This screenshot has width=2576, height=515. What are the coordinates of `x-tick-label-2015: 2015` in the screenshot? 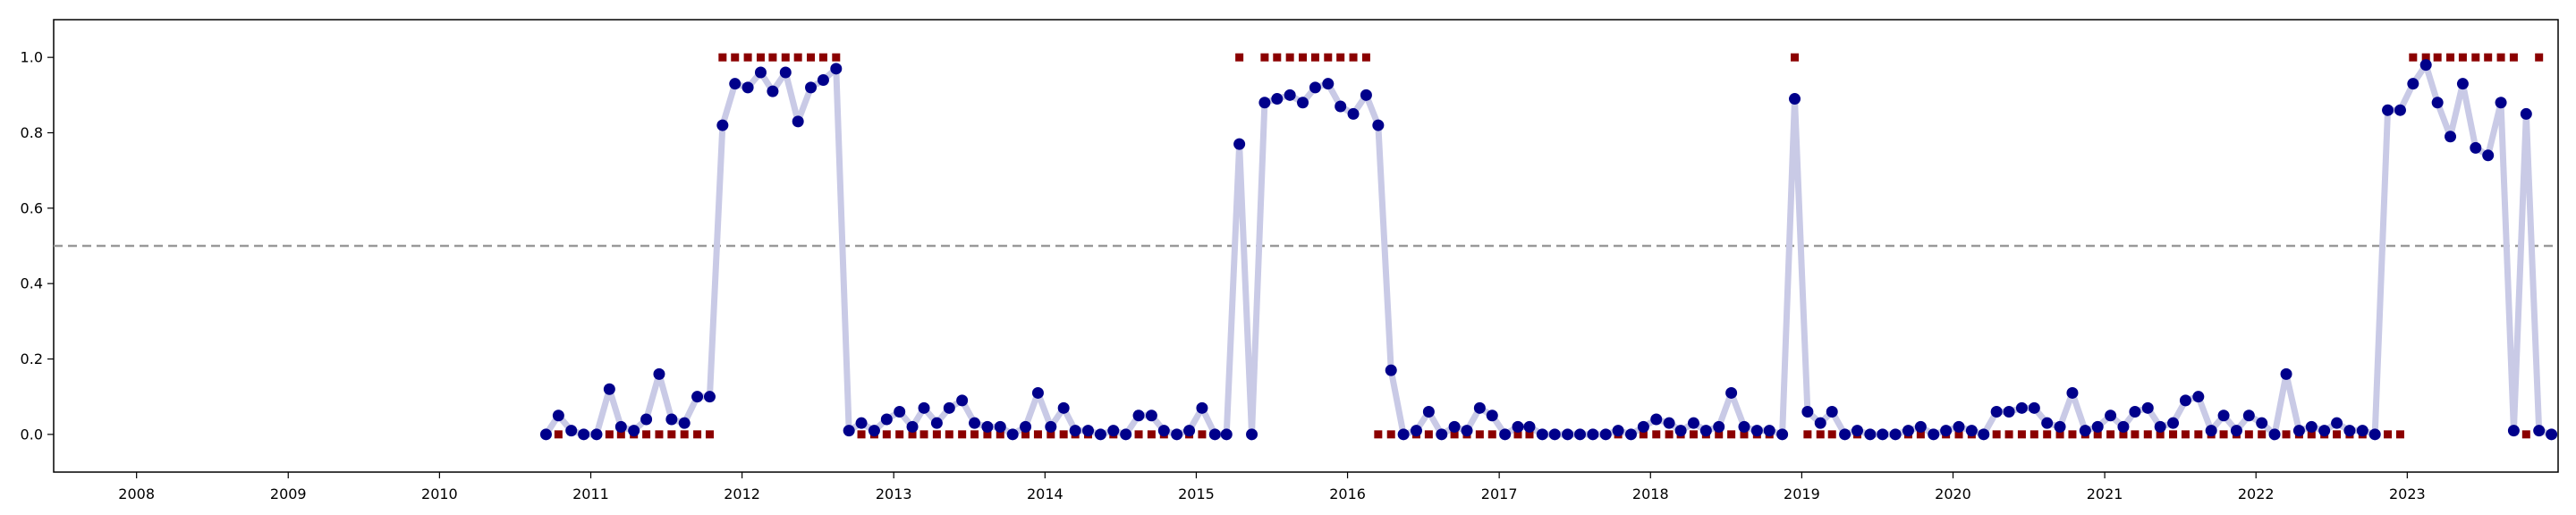 It's located at (1196, 493).